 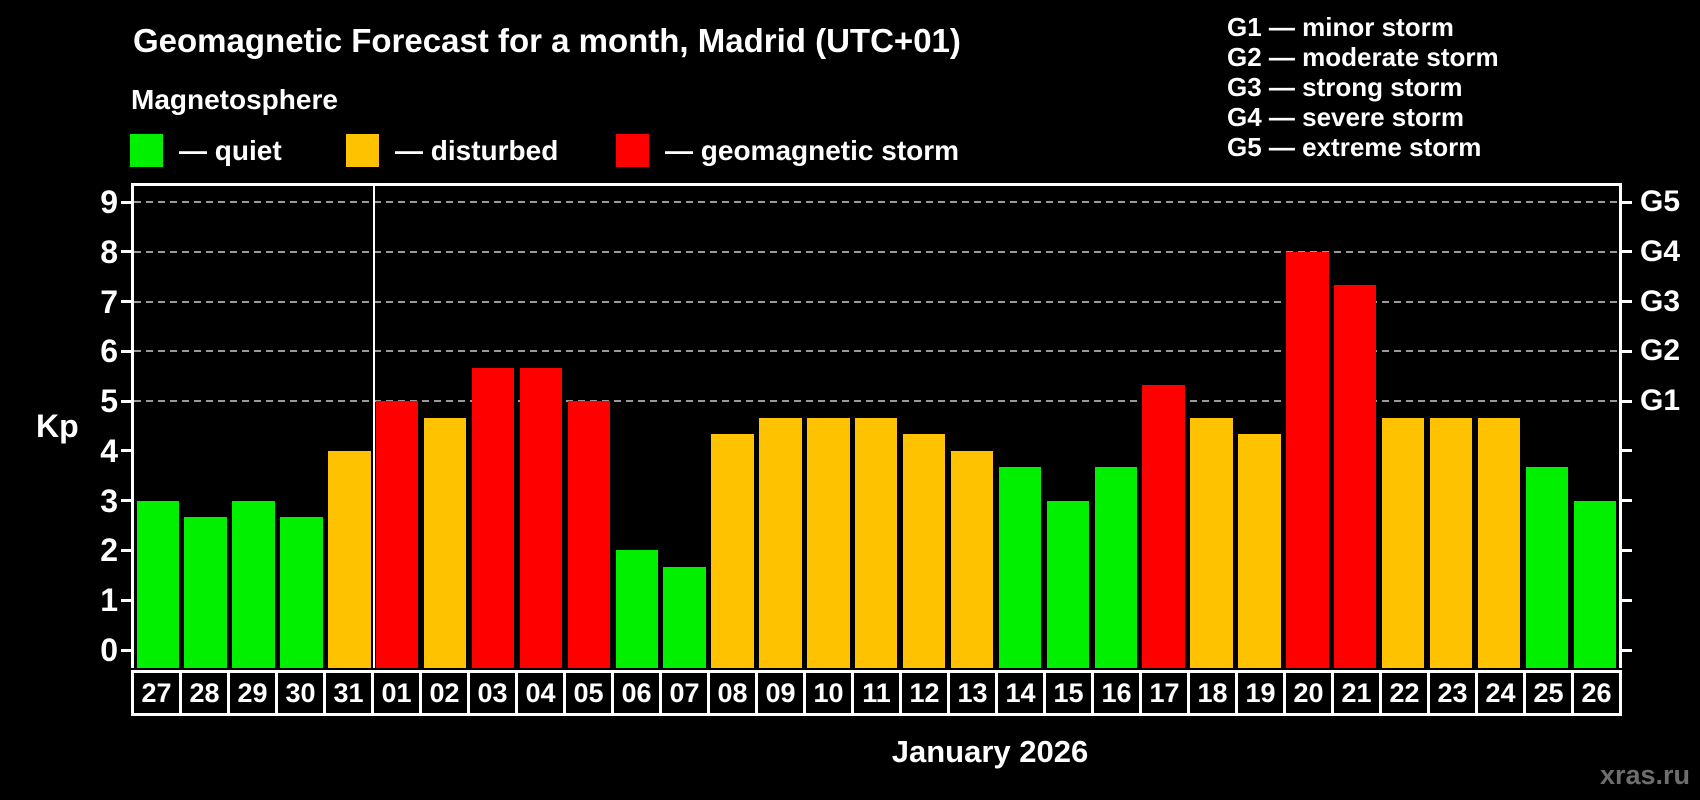 I want to click on x-axis-title: January 2026, so click(x=990, y=751).